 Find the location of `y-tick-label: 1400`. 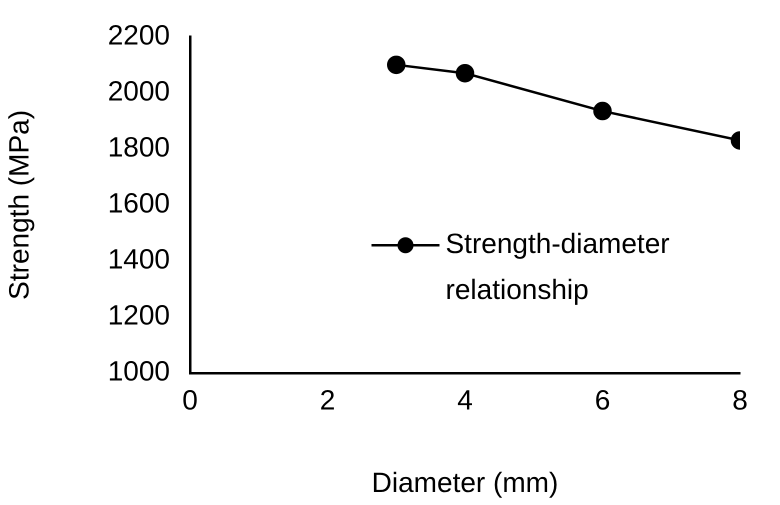

y-tick-label: 1400 is located at coordinates (139, 259).